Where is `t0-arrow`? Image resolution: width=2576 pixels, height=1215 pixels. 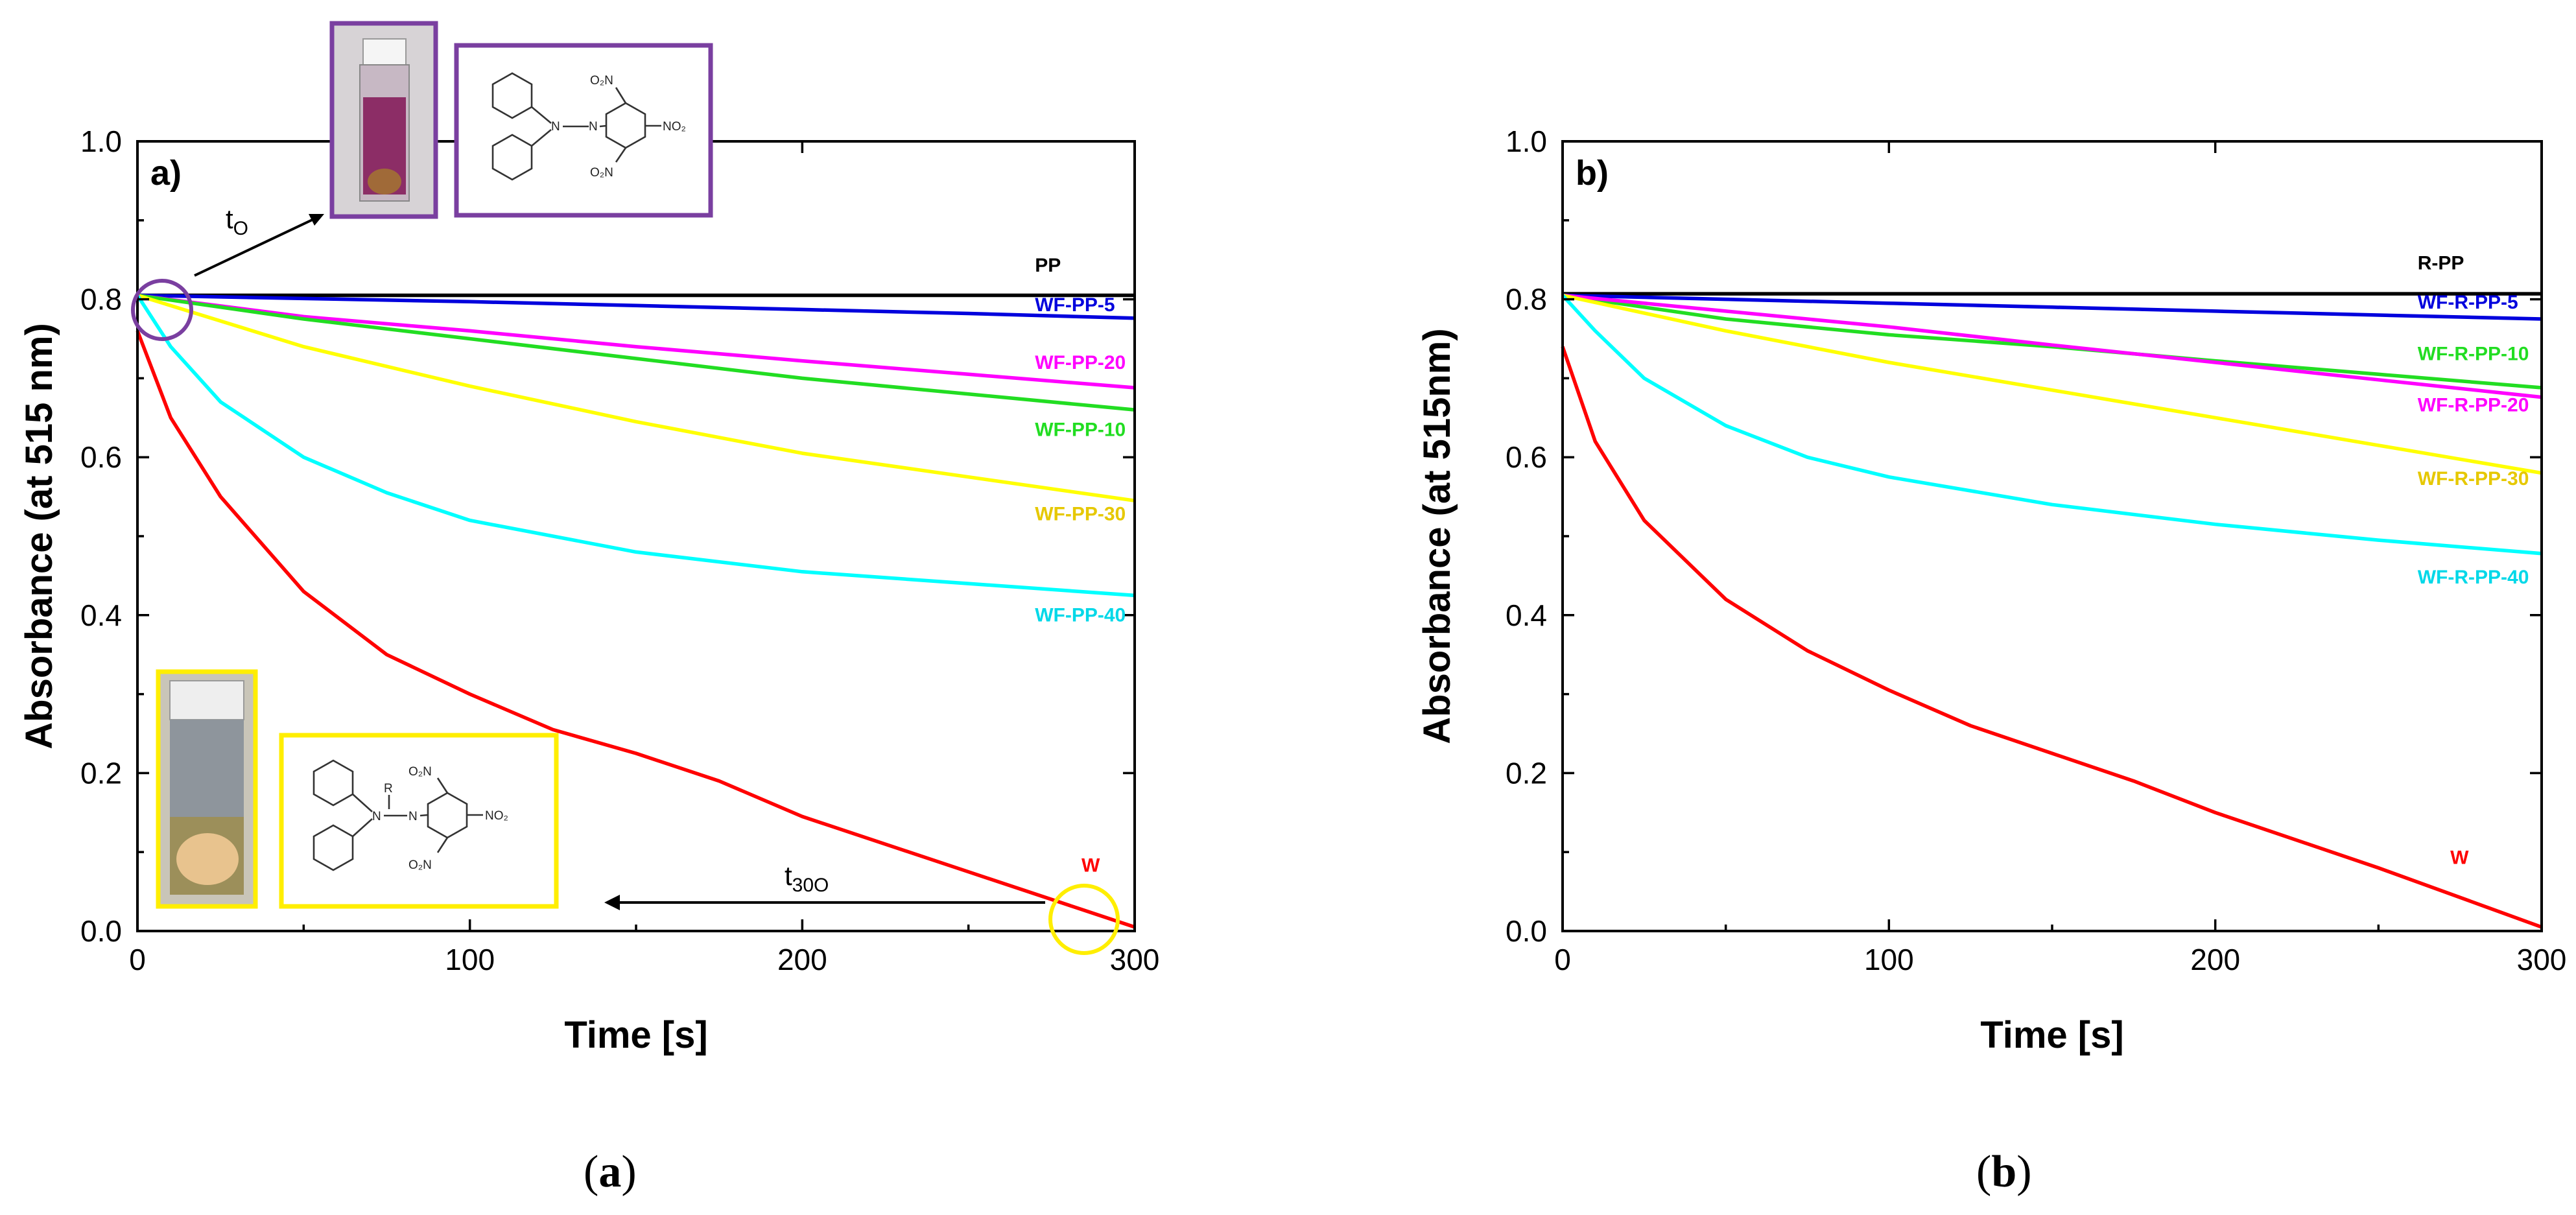 t0-arrow is located at coordinates (256, 247).